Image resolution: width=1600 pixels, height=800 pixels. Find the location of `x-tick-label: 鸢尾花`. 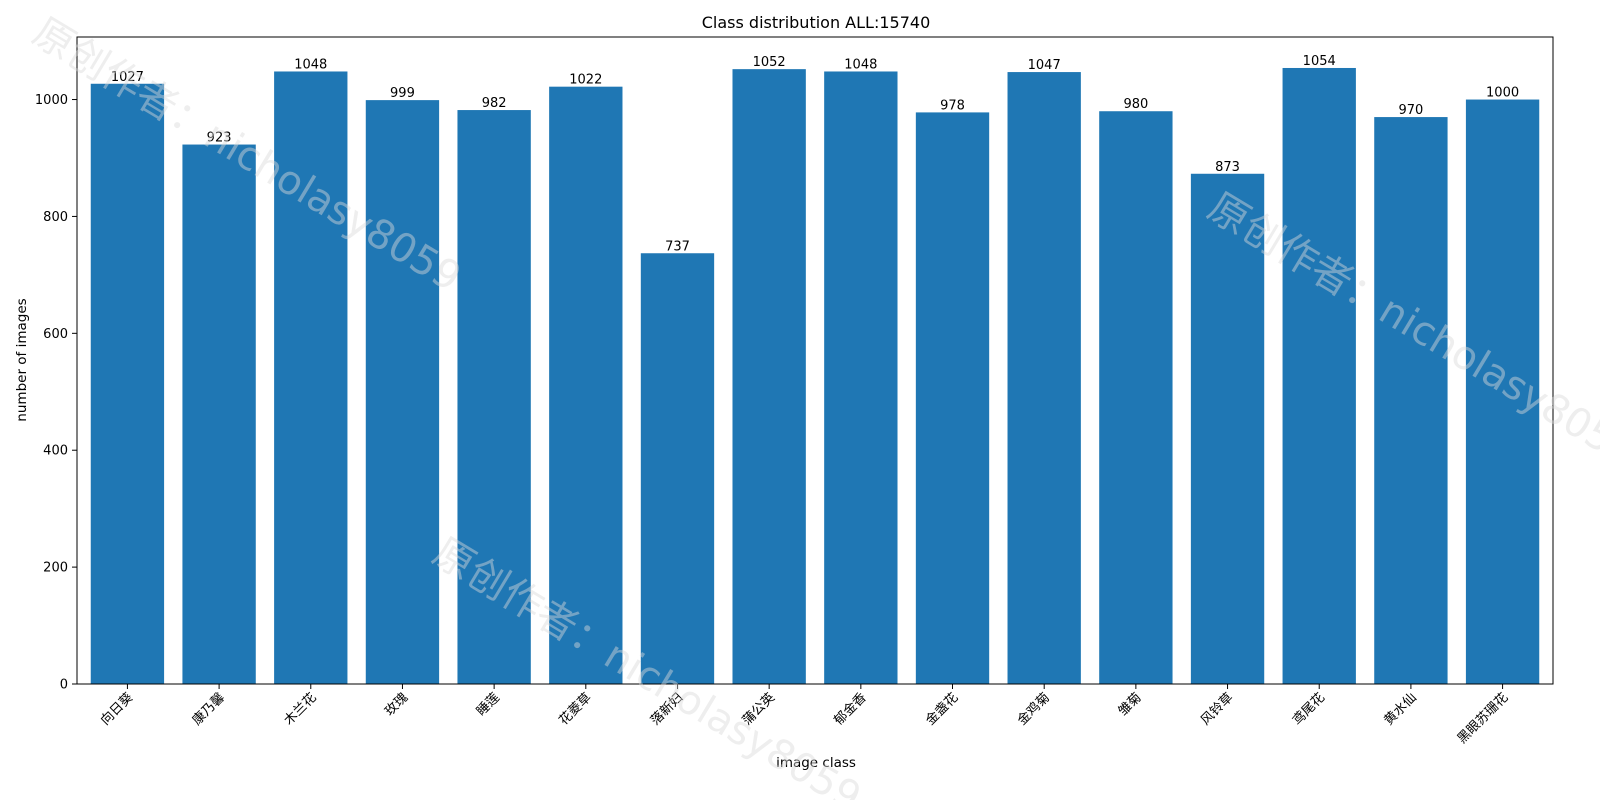

x-tick-label: 鸢尾花 is located at coordinates (1308, 709).